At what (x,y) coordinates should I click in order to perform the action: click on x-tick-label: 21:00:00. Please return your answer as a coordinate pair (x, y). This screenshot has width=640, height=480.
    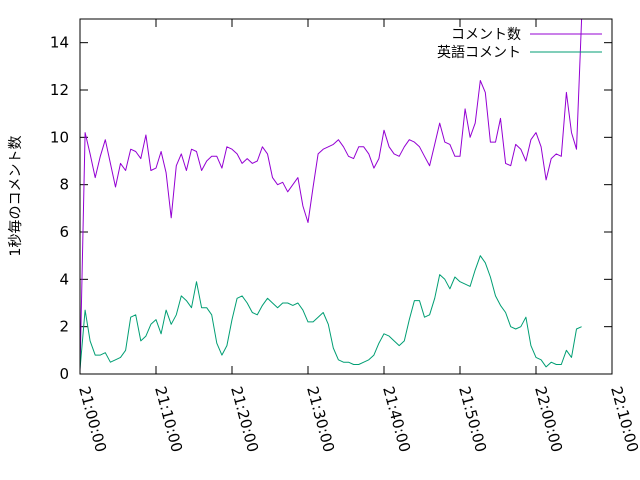
    Looking at the image, I should click on (92, 419).